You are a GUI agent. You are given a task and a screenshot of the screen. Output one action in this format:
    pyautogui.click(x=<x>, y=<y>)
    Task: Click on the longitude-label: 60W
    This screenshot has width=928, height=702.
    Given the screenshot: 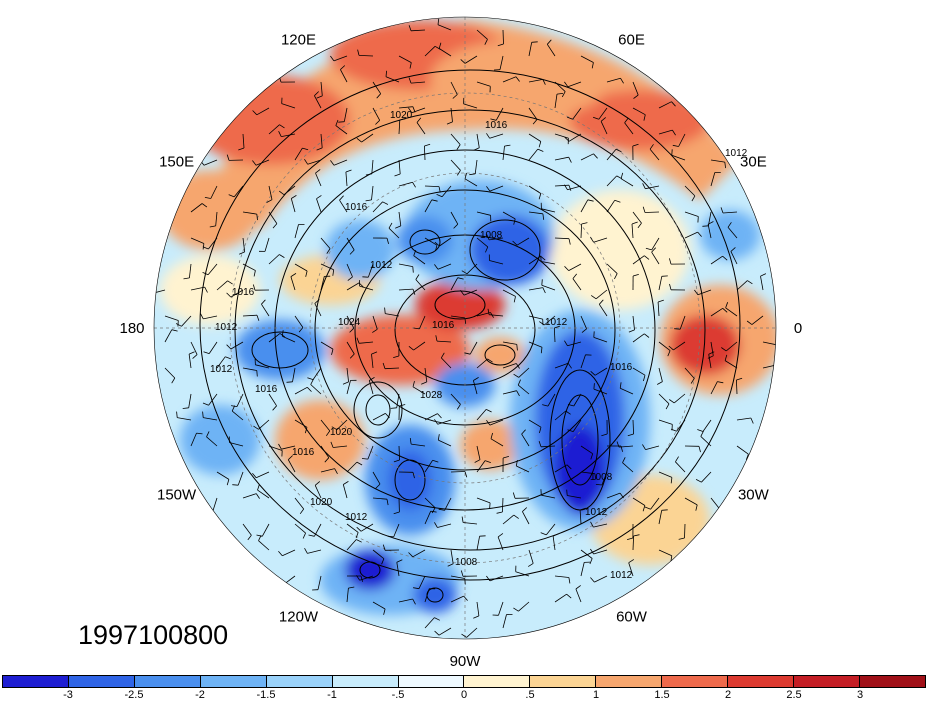 What is the action you would take?
    pyautogui.click(x=632, y=616)
    